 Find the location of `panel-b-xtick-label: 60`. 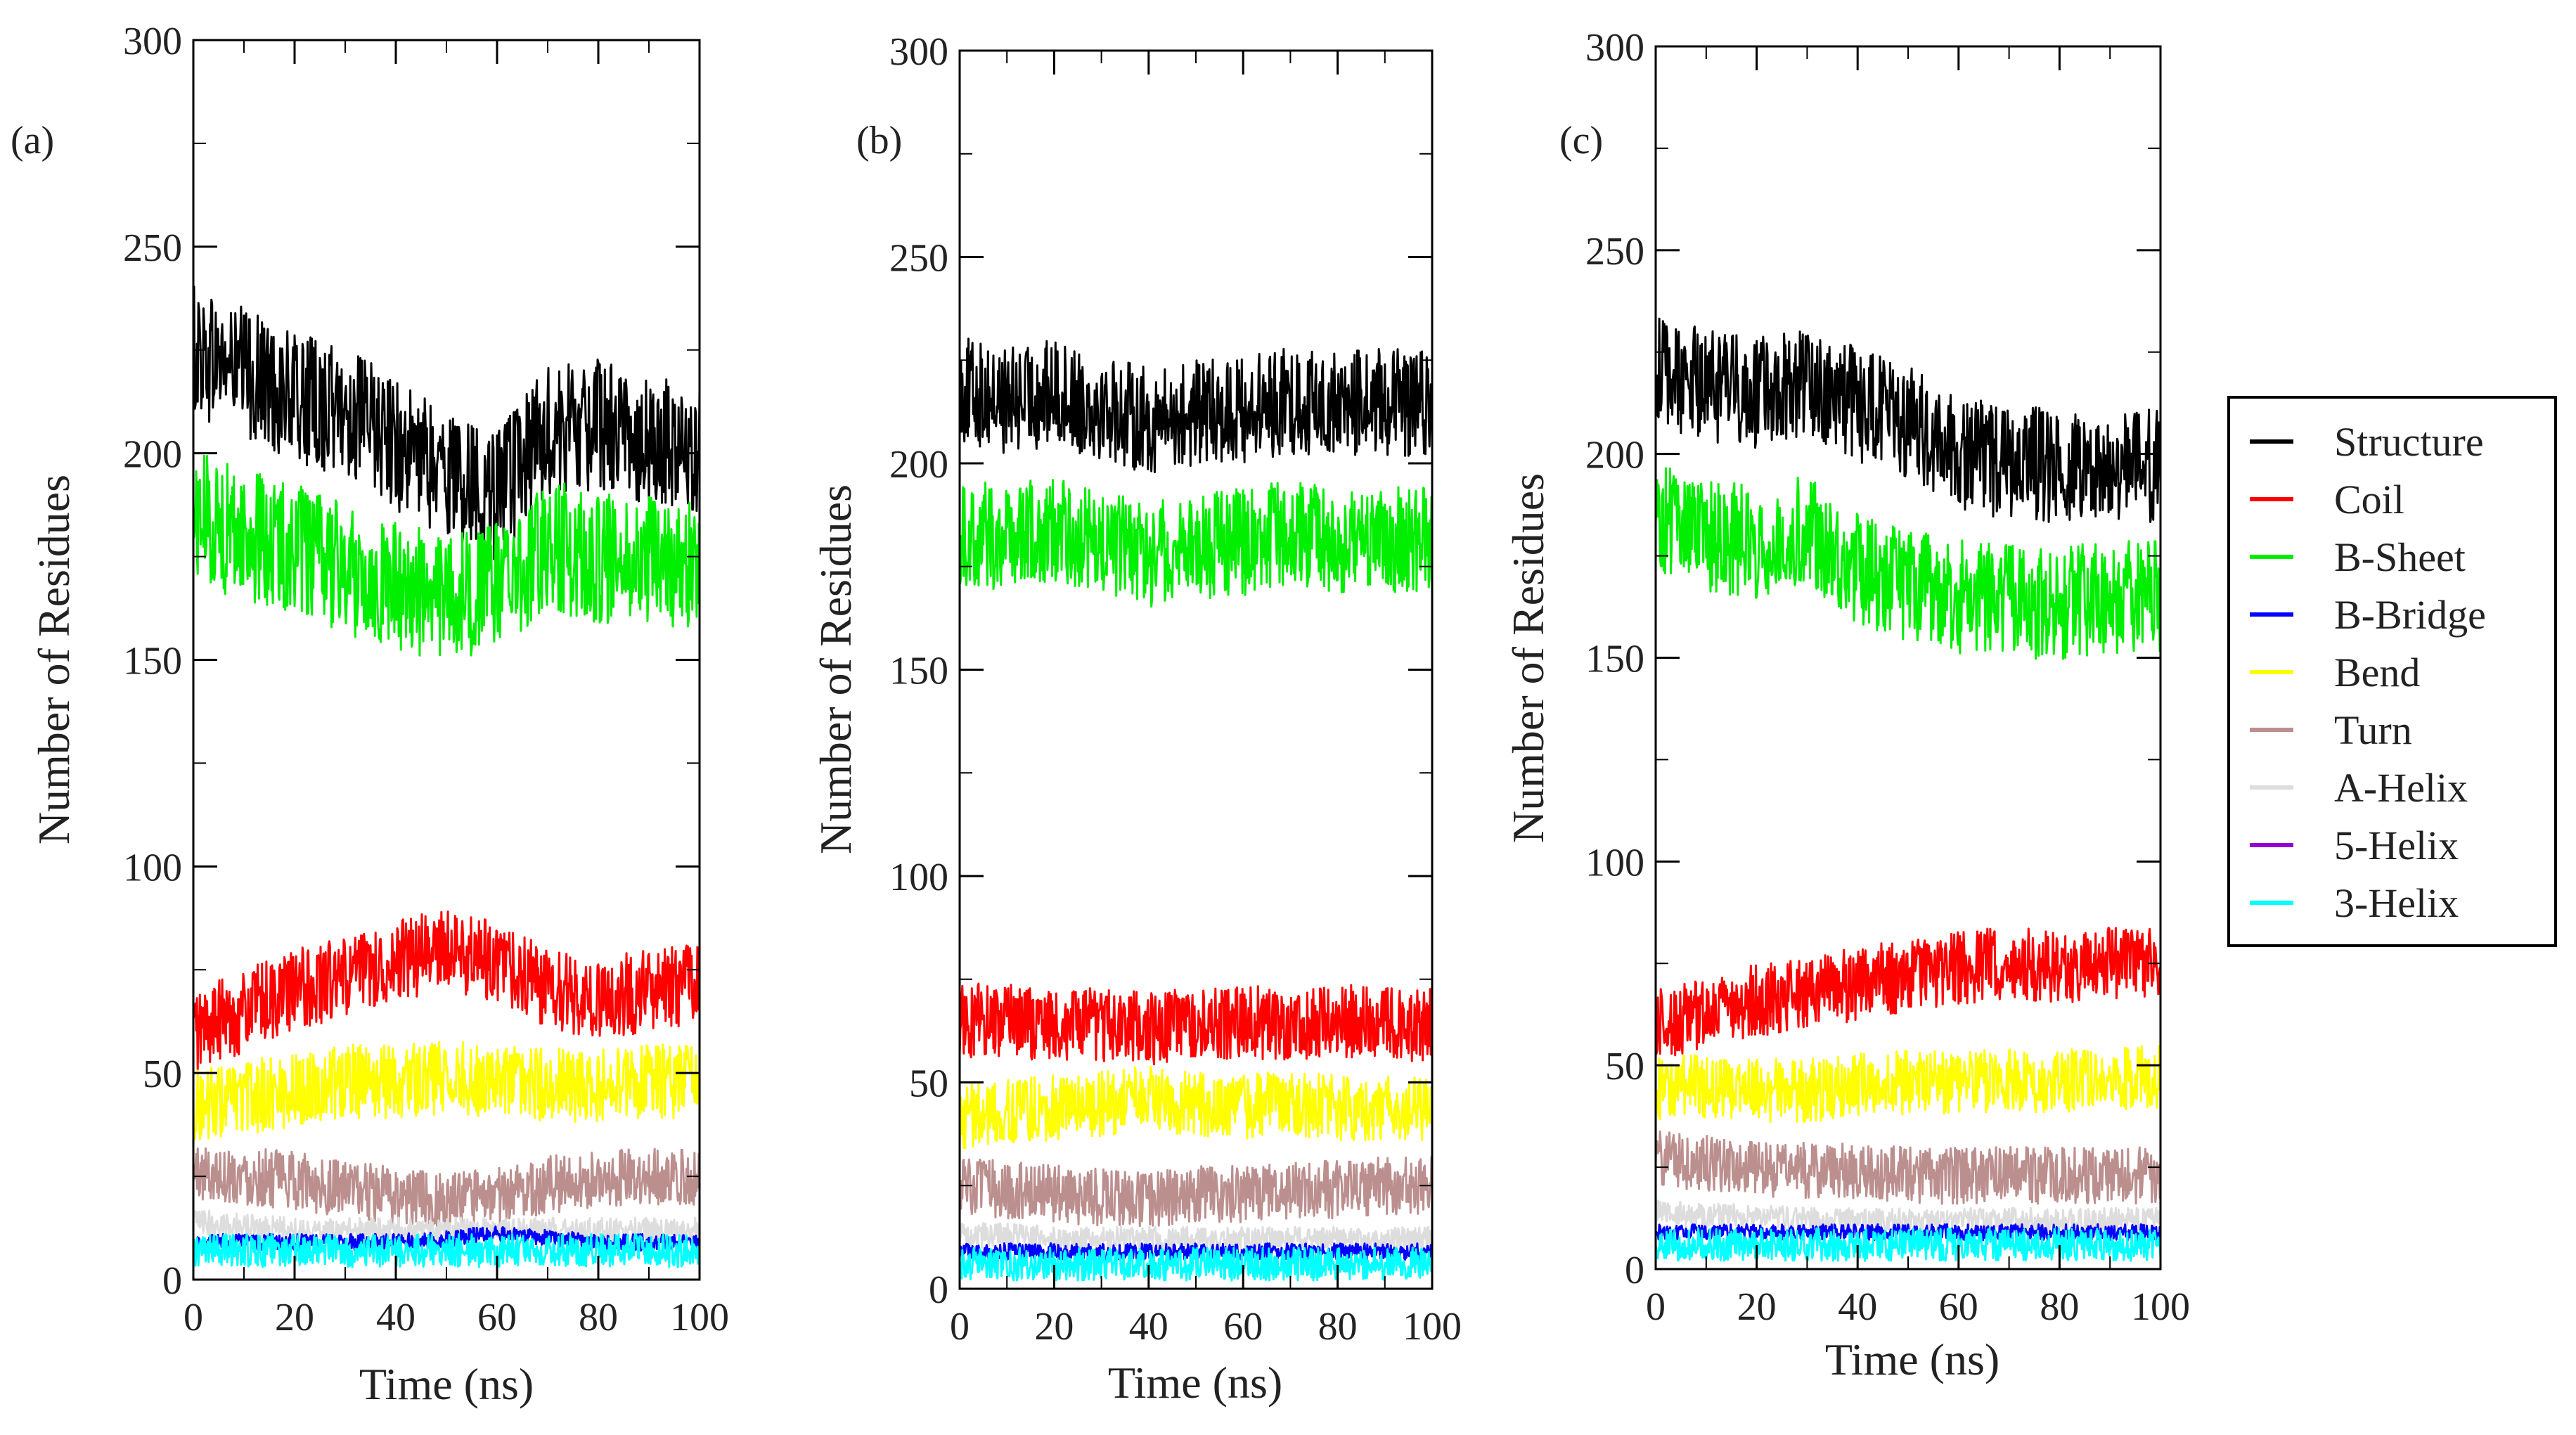

panel-b-xtick-label: 60 is located at coordinates (1243, 1327).